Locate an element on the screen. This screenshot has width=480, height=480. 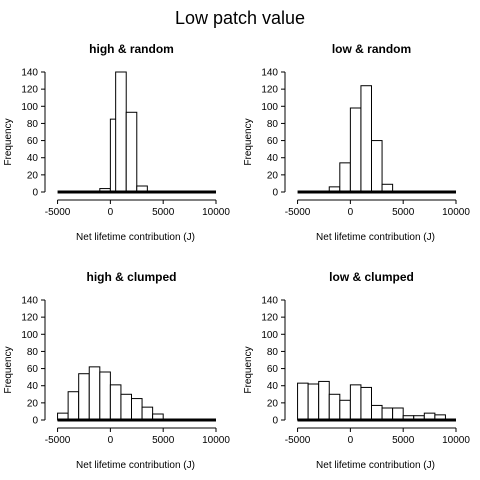
panel-title: high & clumped is located at coordinates (132, 277).